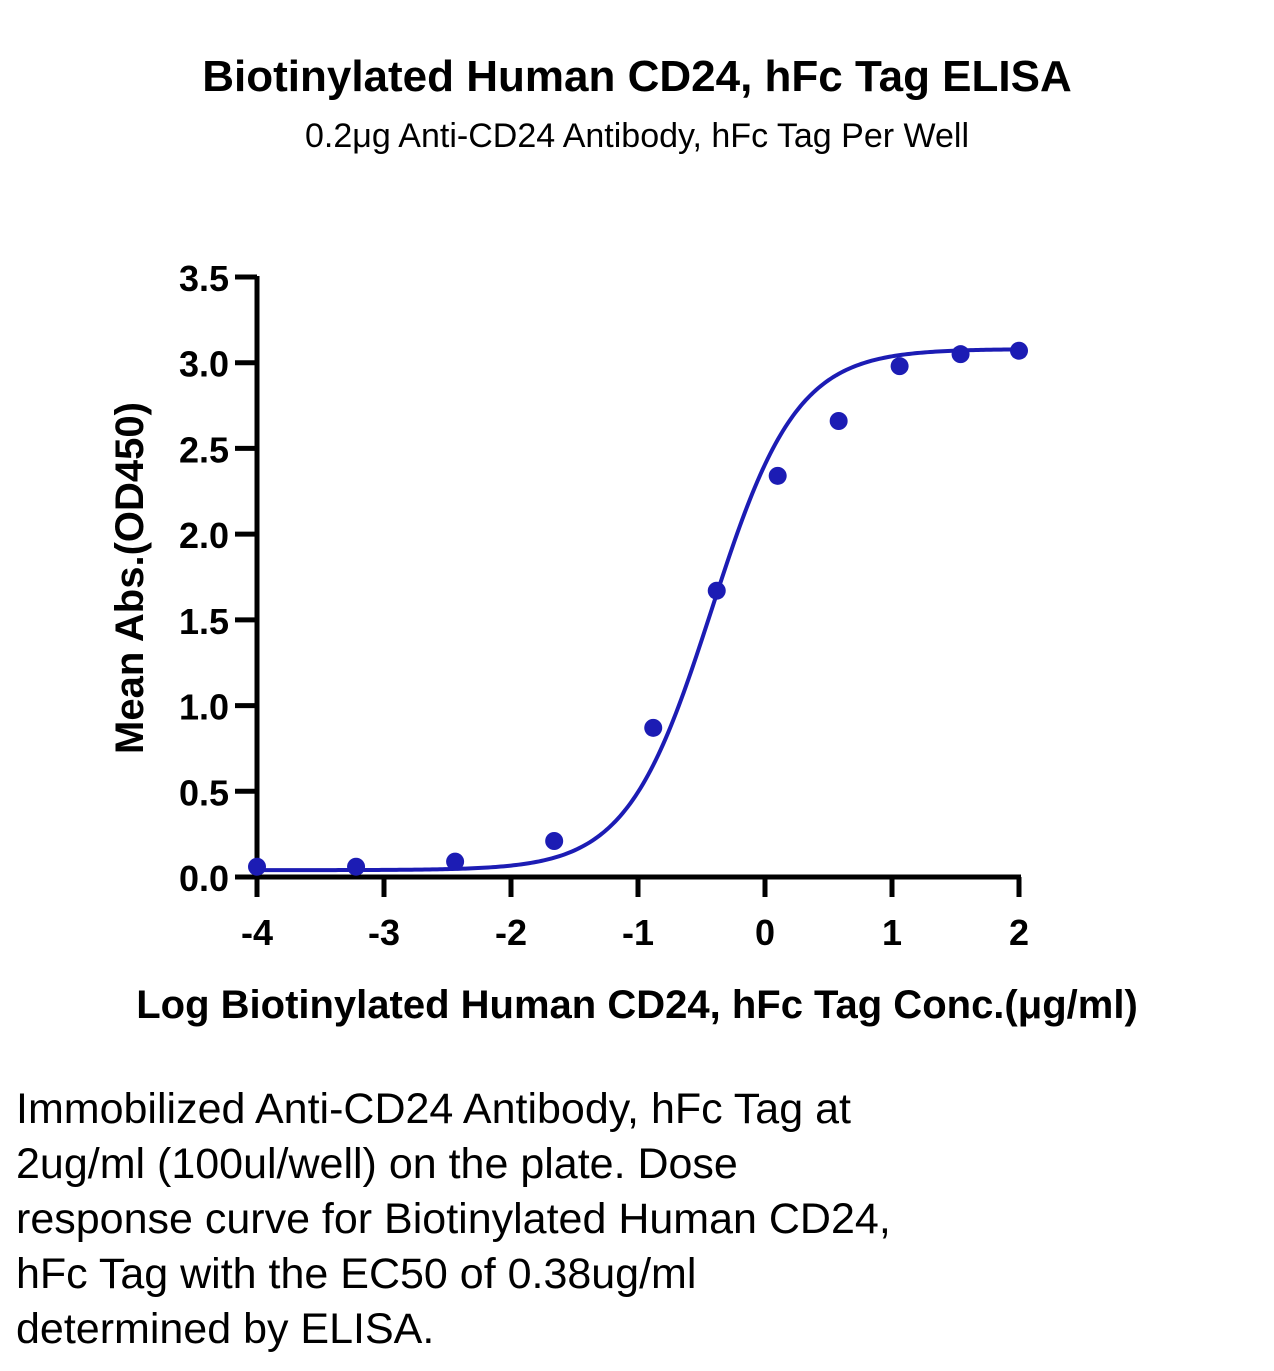  Describe the element at coordinates (204, 707) in the screenshot. I see `y-tick-label: 1.0` at that location.